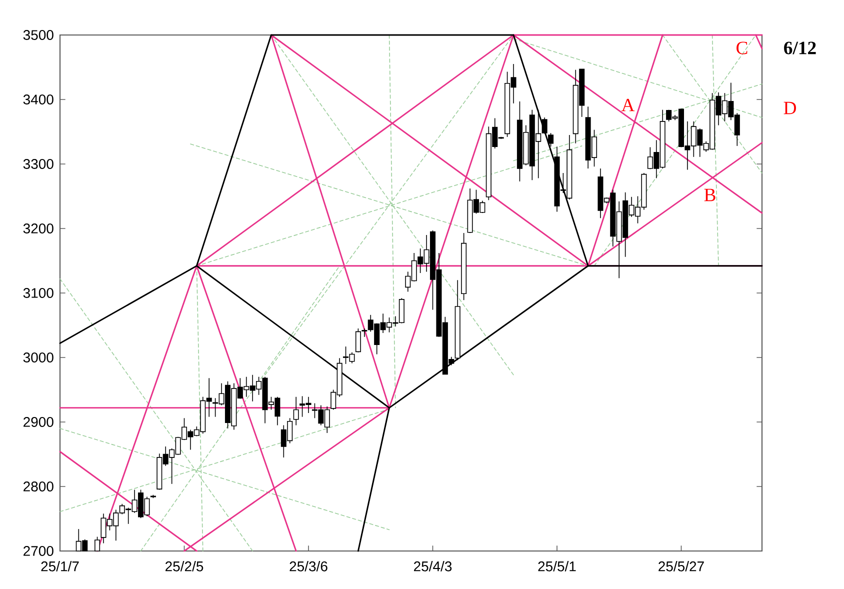  Describe the element at coordinates (39, 422) in the screenshot. I see `y-tick-label: 2900` at that location.